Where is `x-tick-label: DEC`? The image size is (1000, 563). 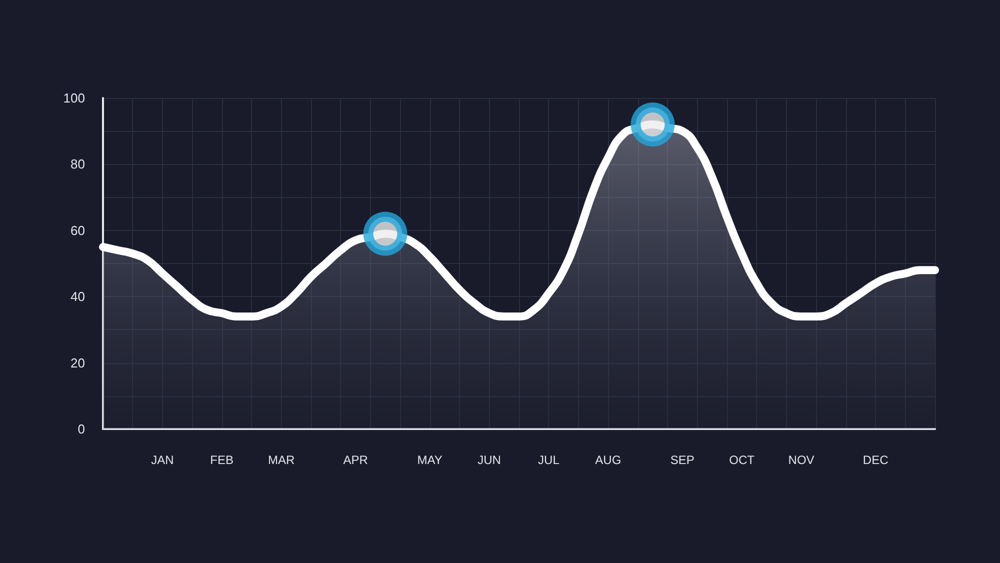
x-tick-label: DEC is located at coordinates (875, 460).